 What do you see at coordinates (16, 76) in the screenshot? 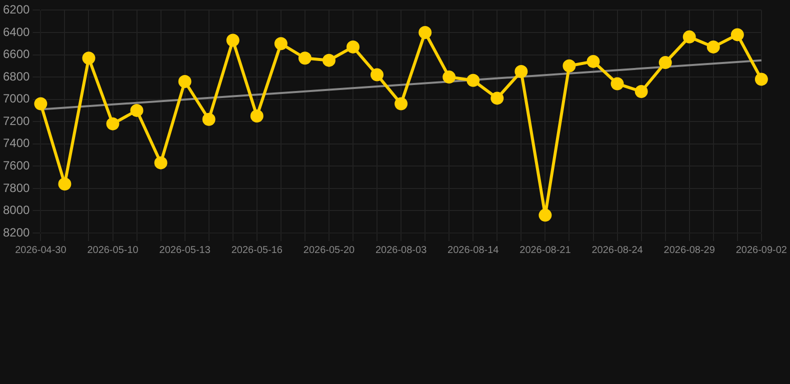
I see `y-tick-label: 6800` at bounding box center [16, 76].